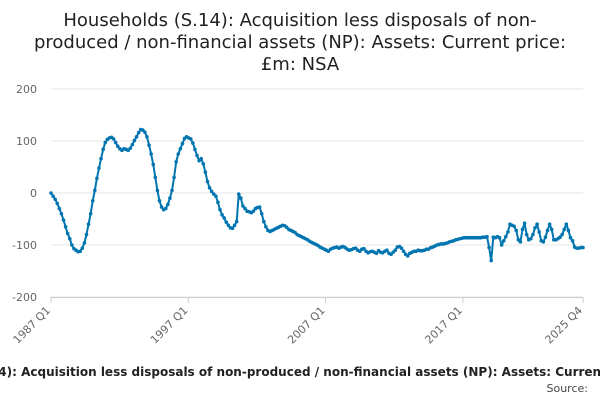  Describe the element at coordinates (564, 325) in the screenshot. I see `x-tick-label: 2025 Q4` at that location.